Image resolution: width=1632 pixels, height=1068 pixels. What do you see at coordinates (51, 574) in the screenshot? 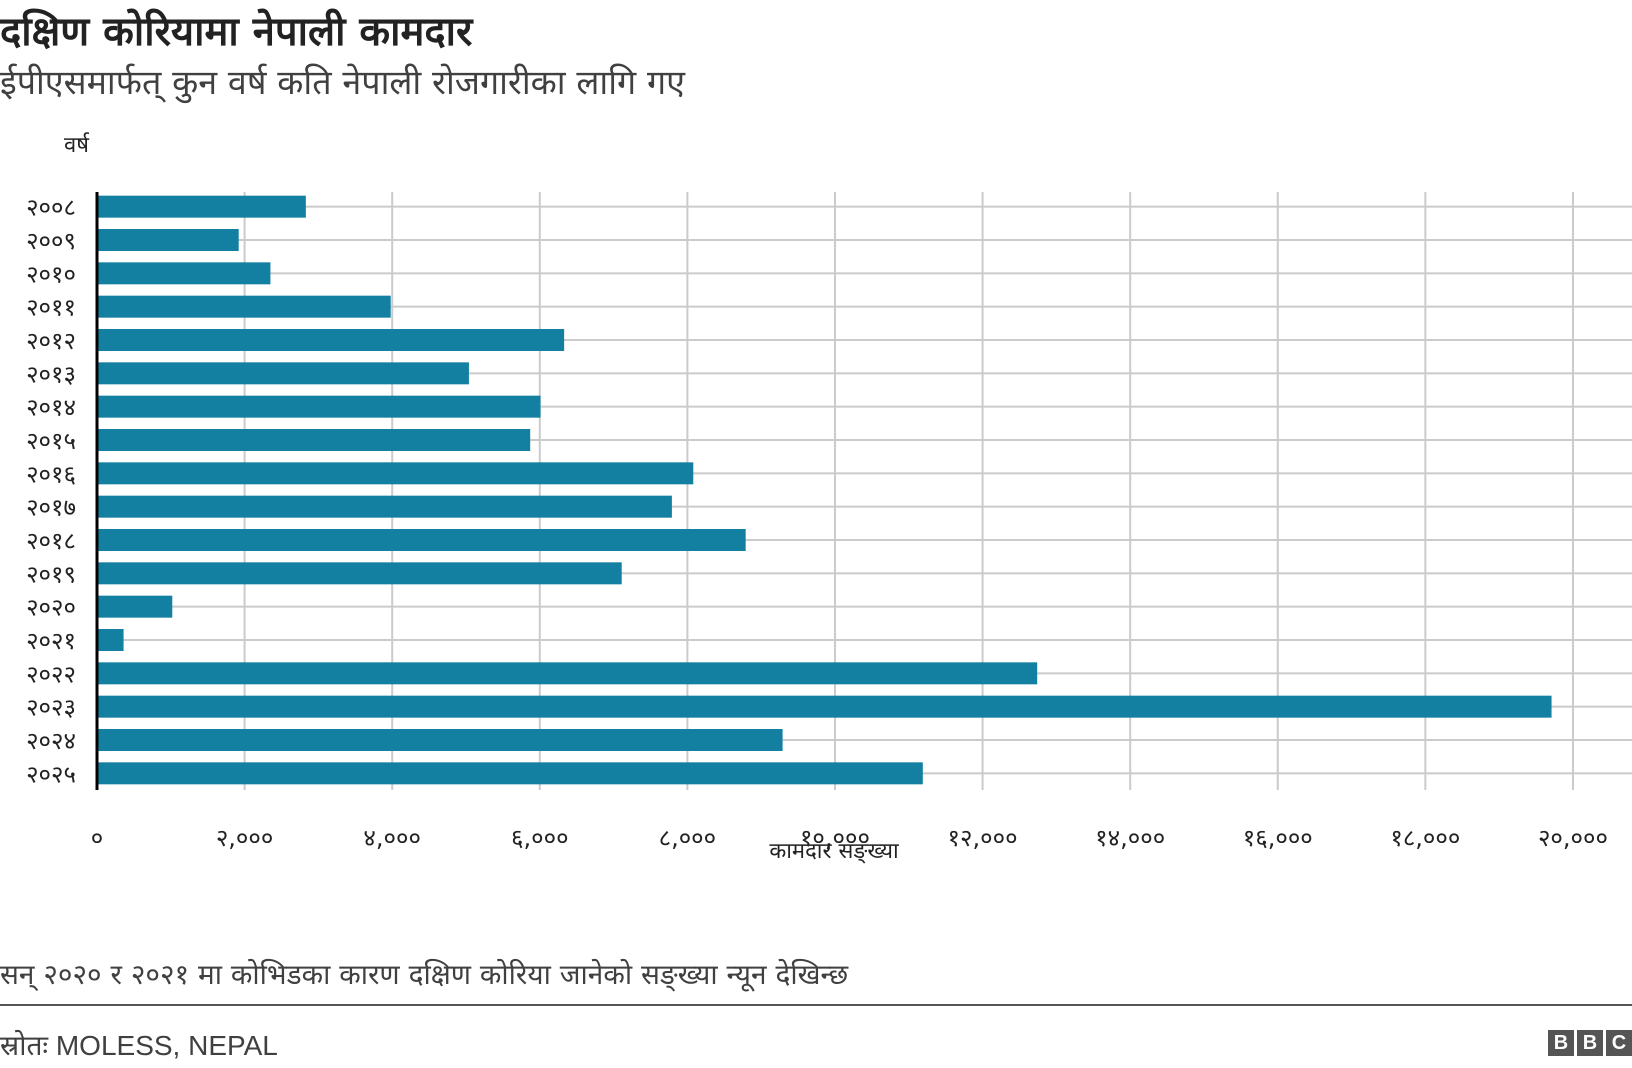
I see `y-tick-label: २०१९` at bounding box center [51, 574].